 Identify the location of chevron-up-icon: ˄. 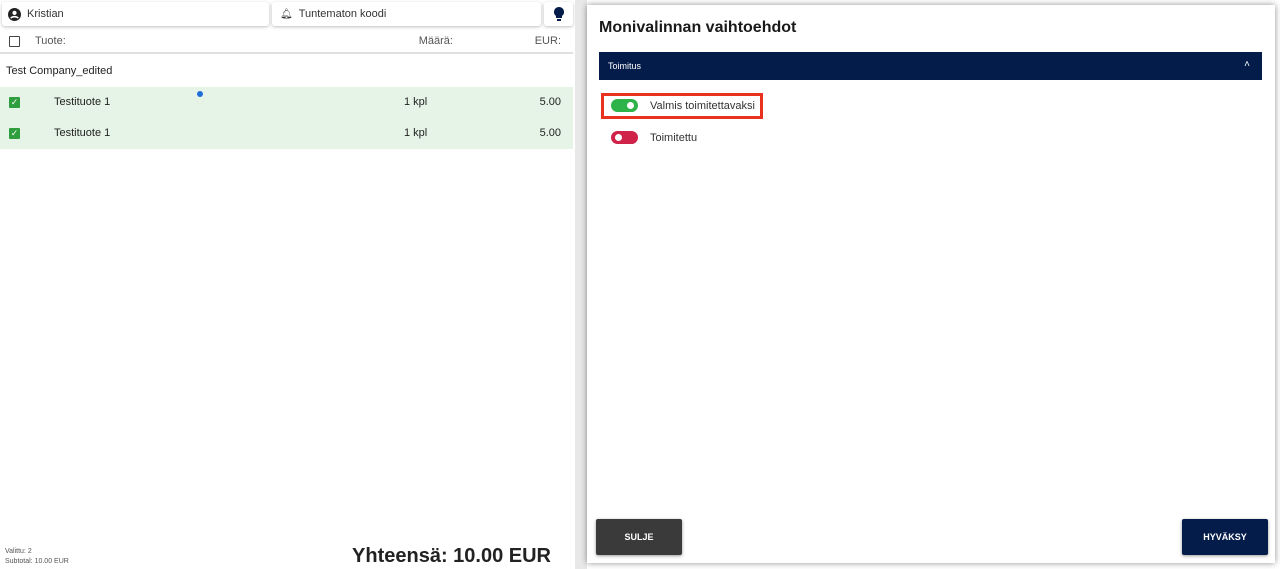
(1247, 64).